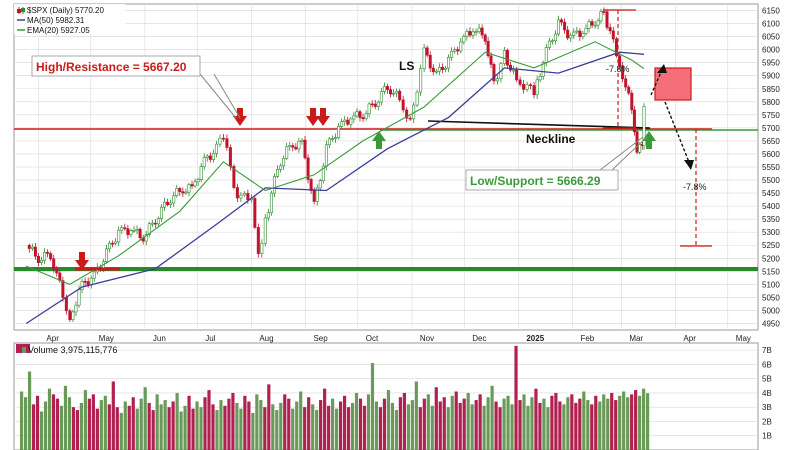  What do you see at coordinates (66, 349) in the screenshot?
I see `volume-legend: Volume 3,975,115,776` at bounding box center [66, 349].